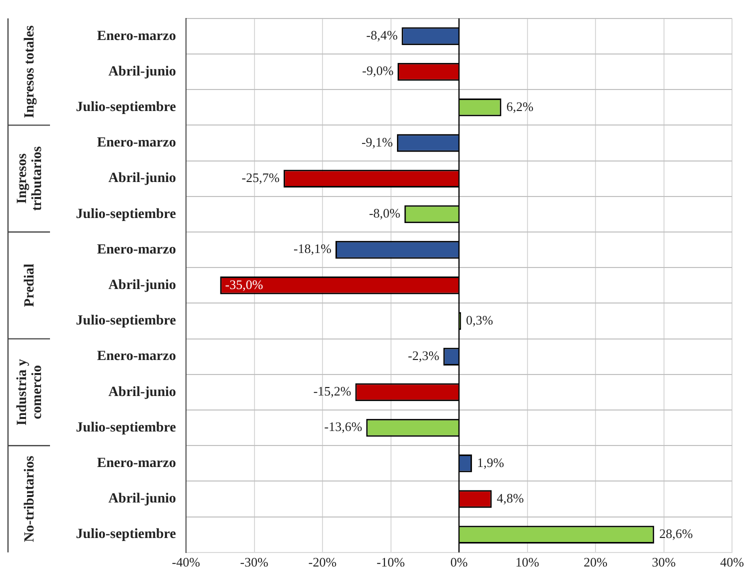 The image size is (748, 582). I want to click on data-label: -8,4%, so click(382, 35).